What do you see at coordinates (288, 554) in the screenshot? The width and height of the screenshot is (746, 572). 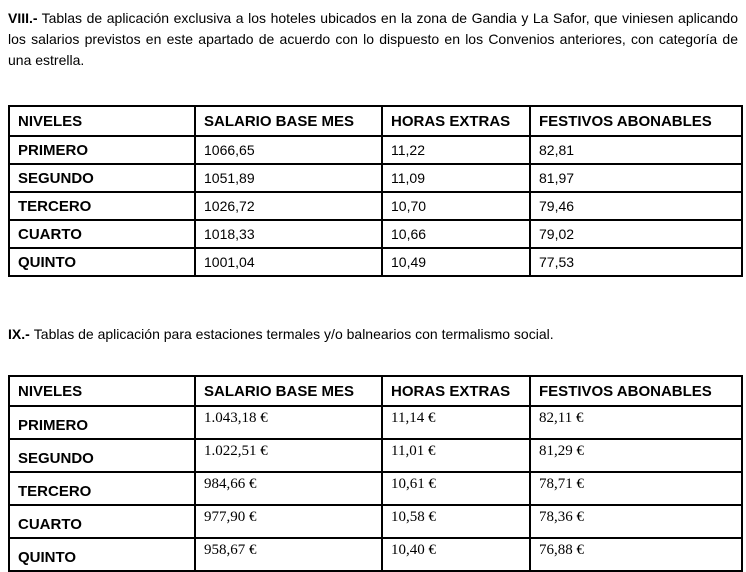 I see `value-cell: 958,67 €` at bounding box center [288, 554].